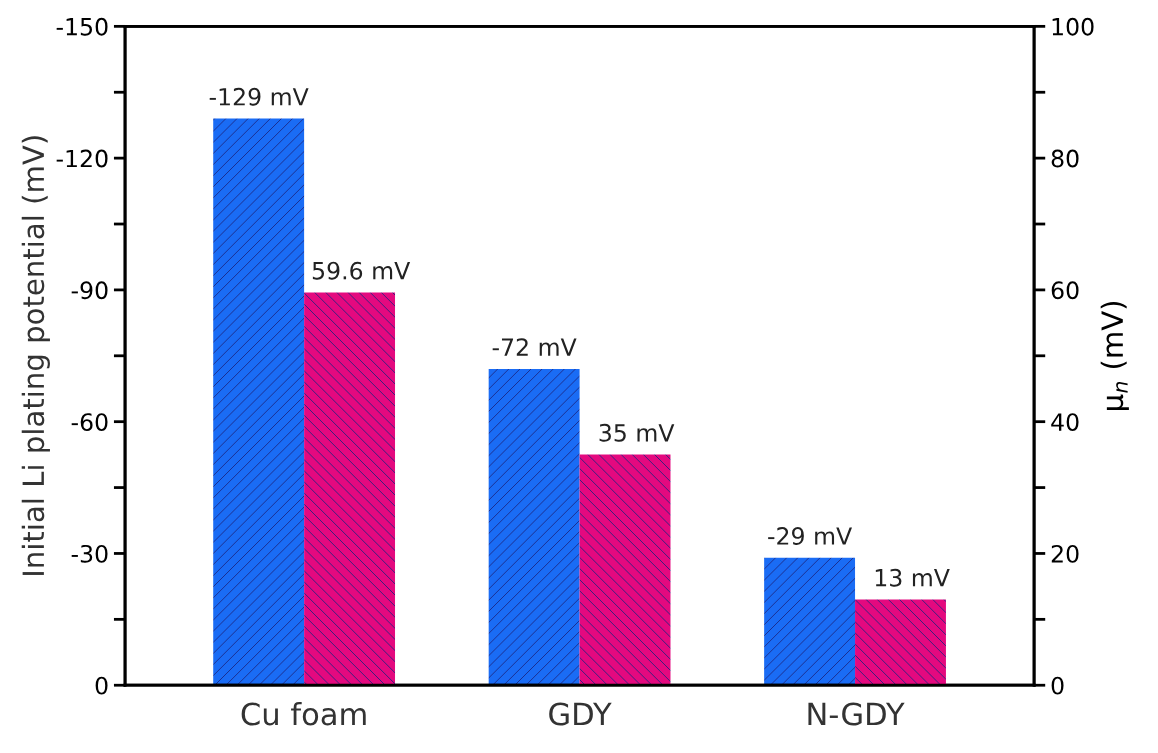  Describe the element at coordinates (1065, 290) in the screenshot. I see `y2-tick-label: 60` at that location.